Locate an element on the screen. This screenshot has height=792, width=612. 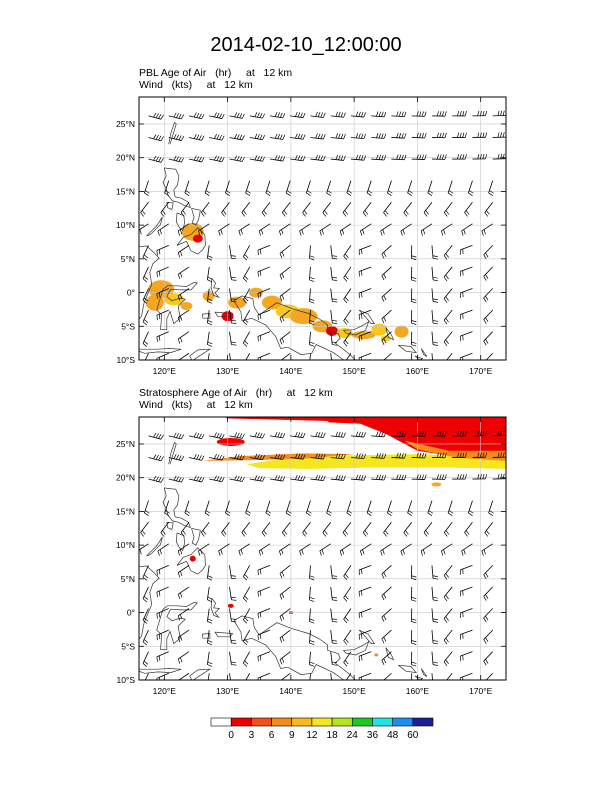
colorbar-label: 9 is located at coordinates (292, 735).